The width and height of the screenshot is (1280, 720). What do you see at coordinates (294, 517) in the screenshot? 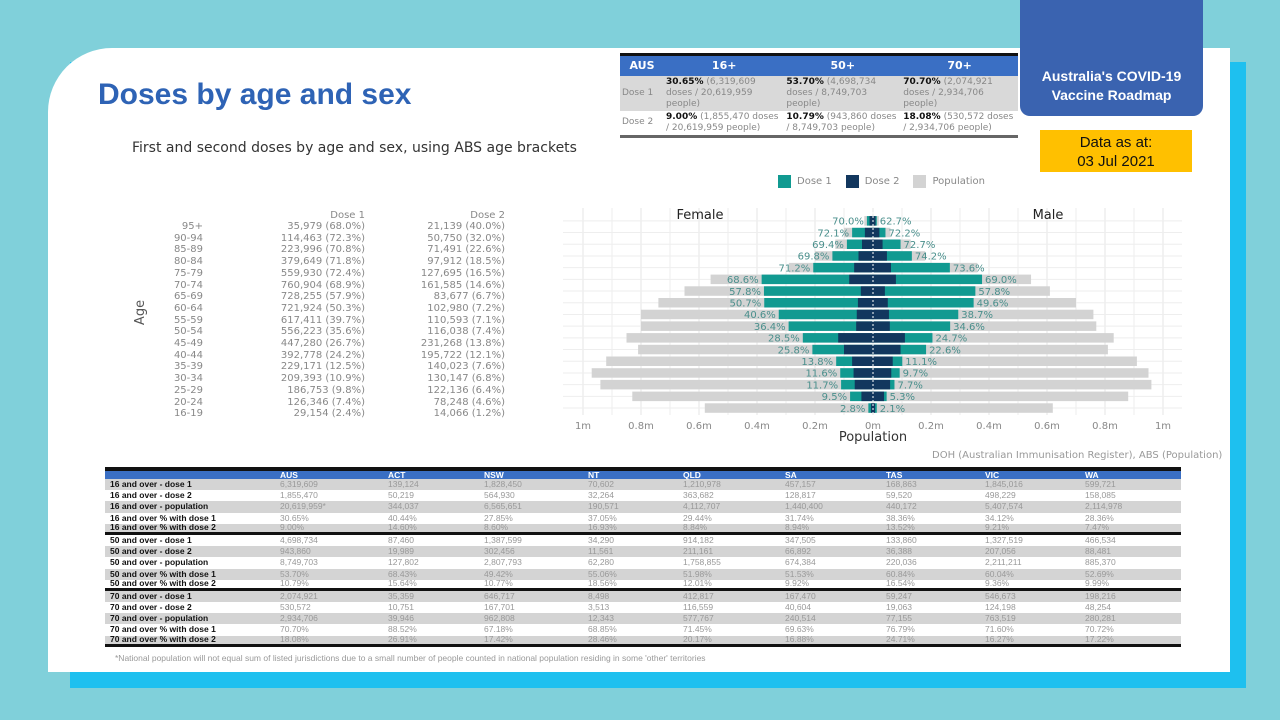
I see `cell-value: 30.65%` at bounding box center [294, 517].